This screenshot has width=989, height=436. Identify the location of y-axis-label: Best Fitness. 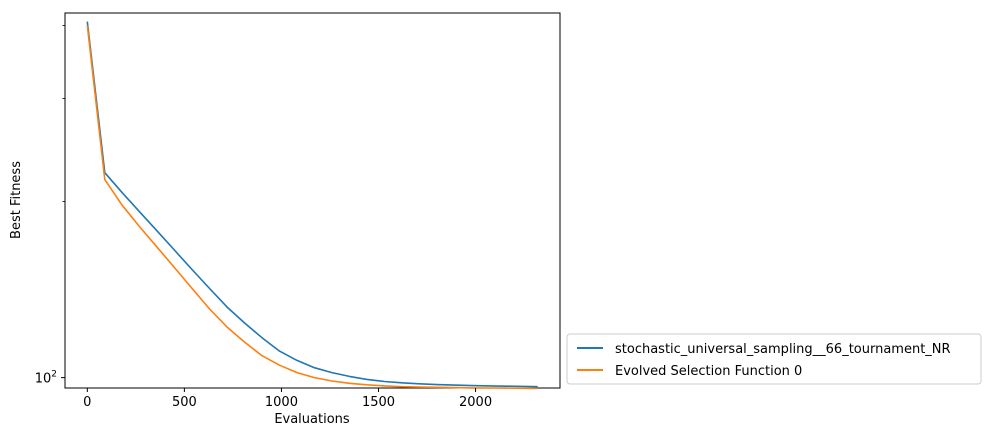
(16, 200).